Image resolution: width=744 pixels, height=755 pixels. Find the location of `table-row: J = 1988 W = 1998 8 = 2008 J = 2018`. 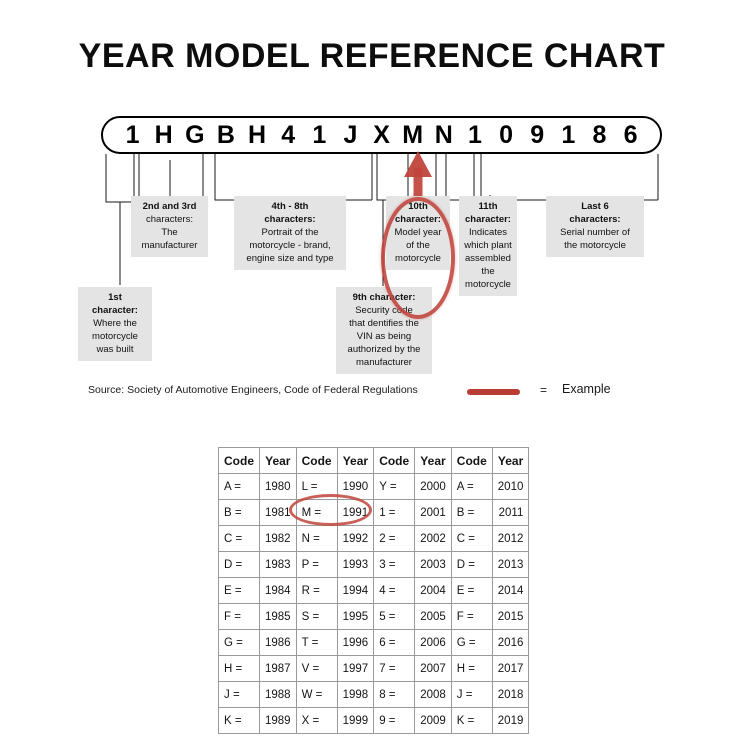

table-row: J = 1988 W = 1998 8 = 2008 J = 2018 is located at coordinates (374, 694).